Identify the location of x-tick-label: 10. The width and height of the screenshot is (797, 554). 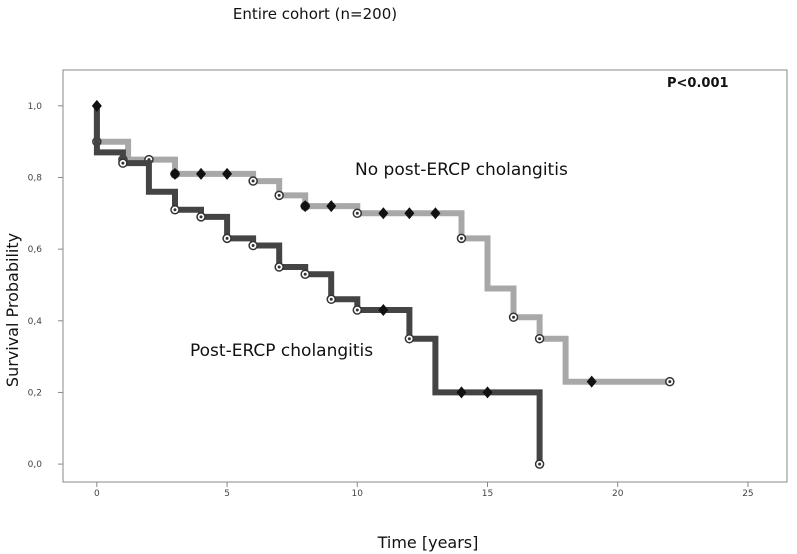
(358, 494).